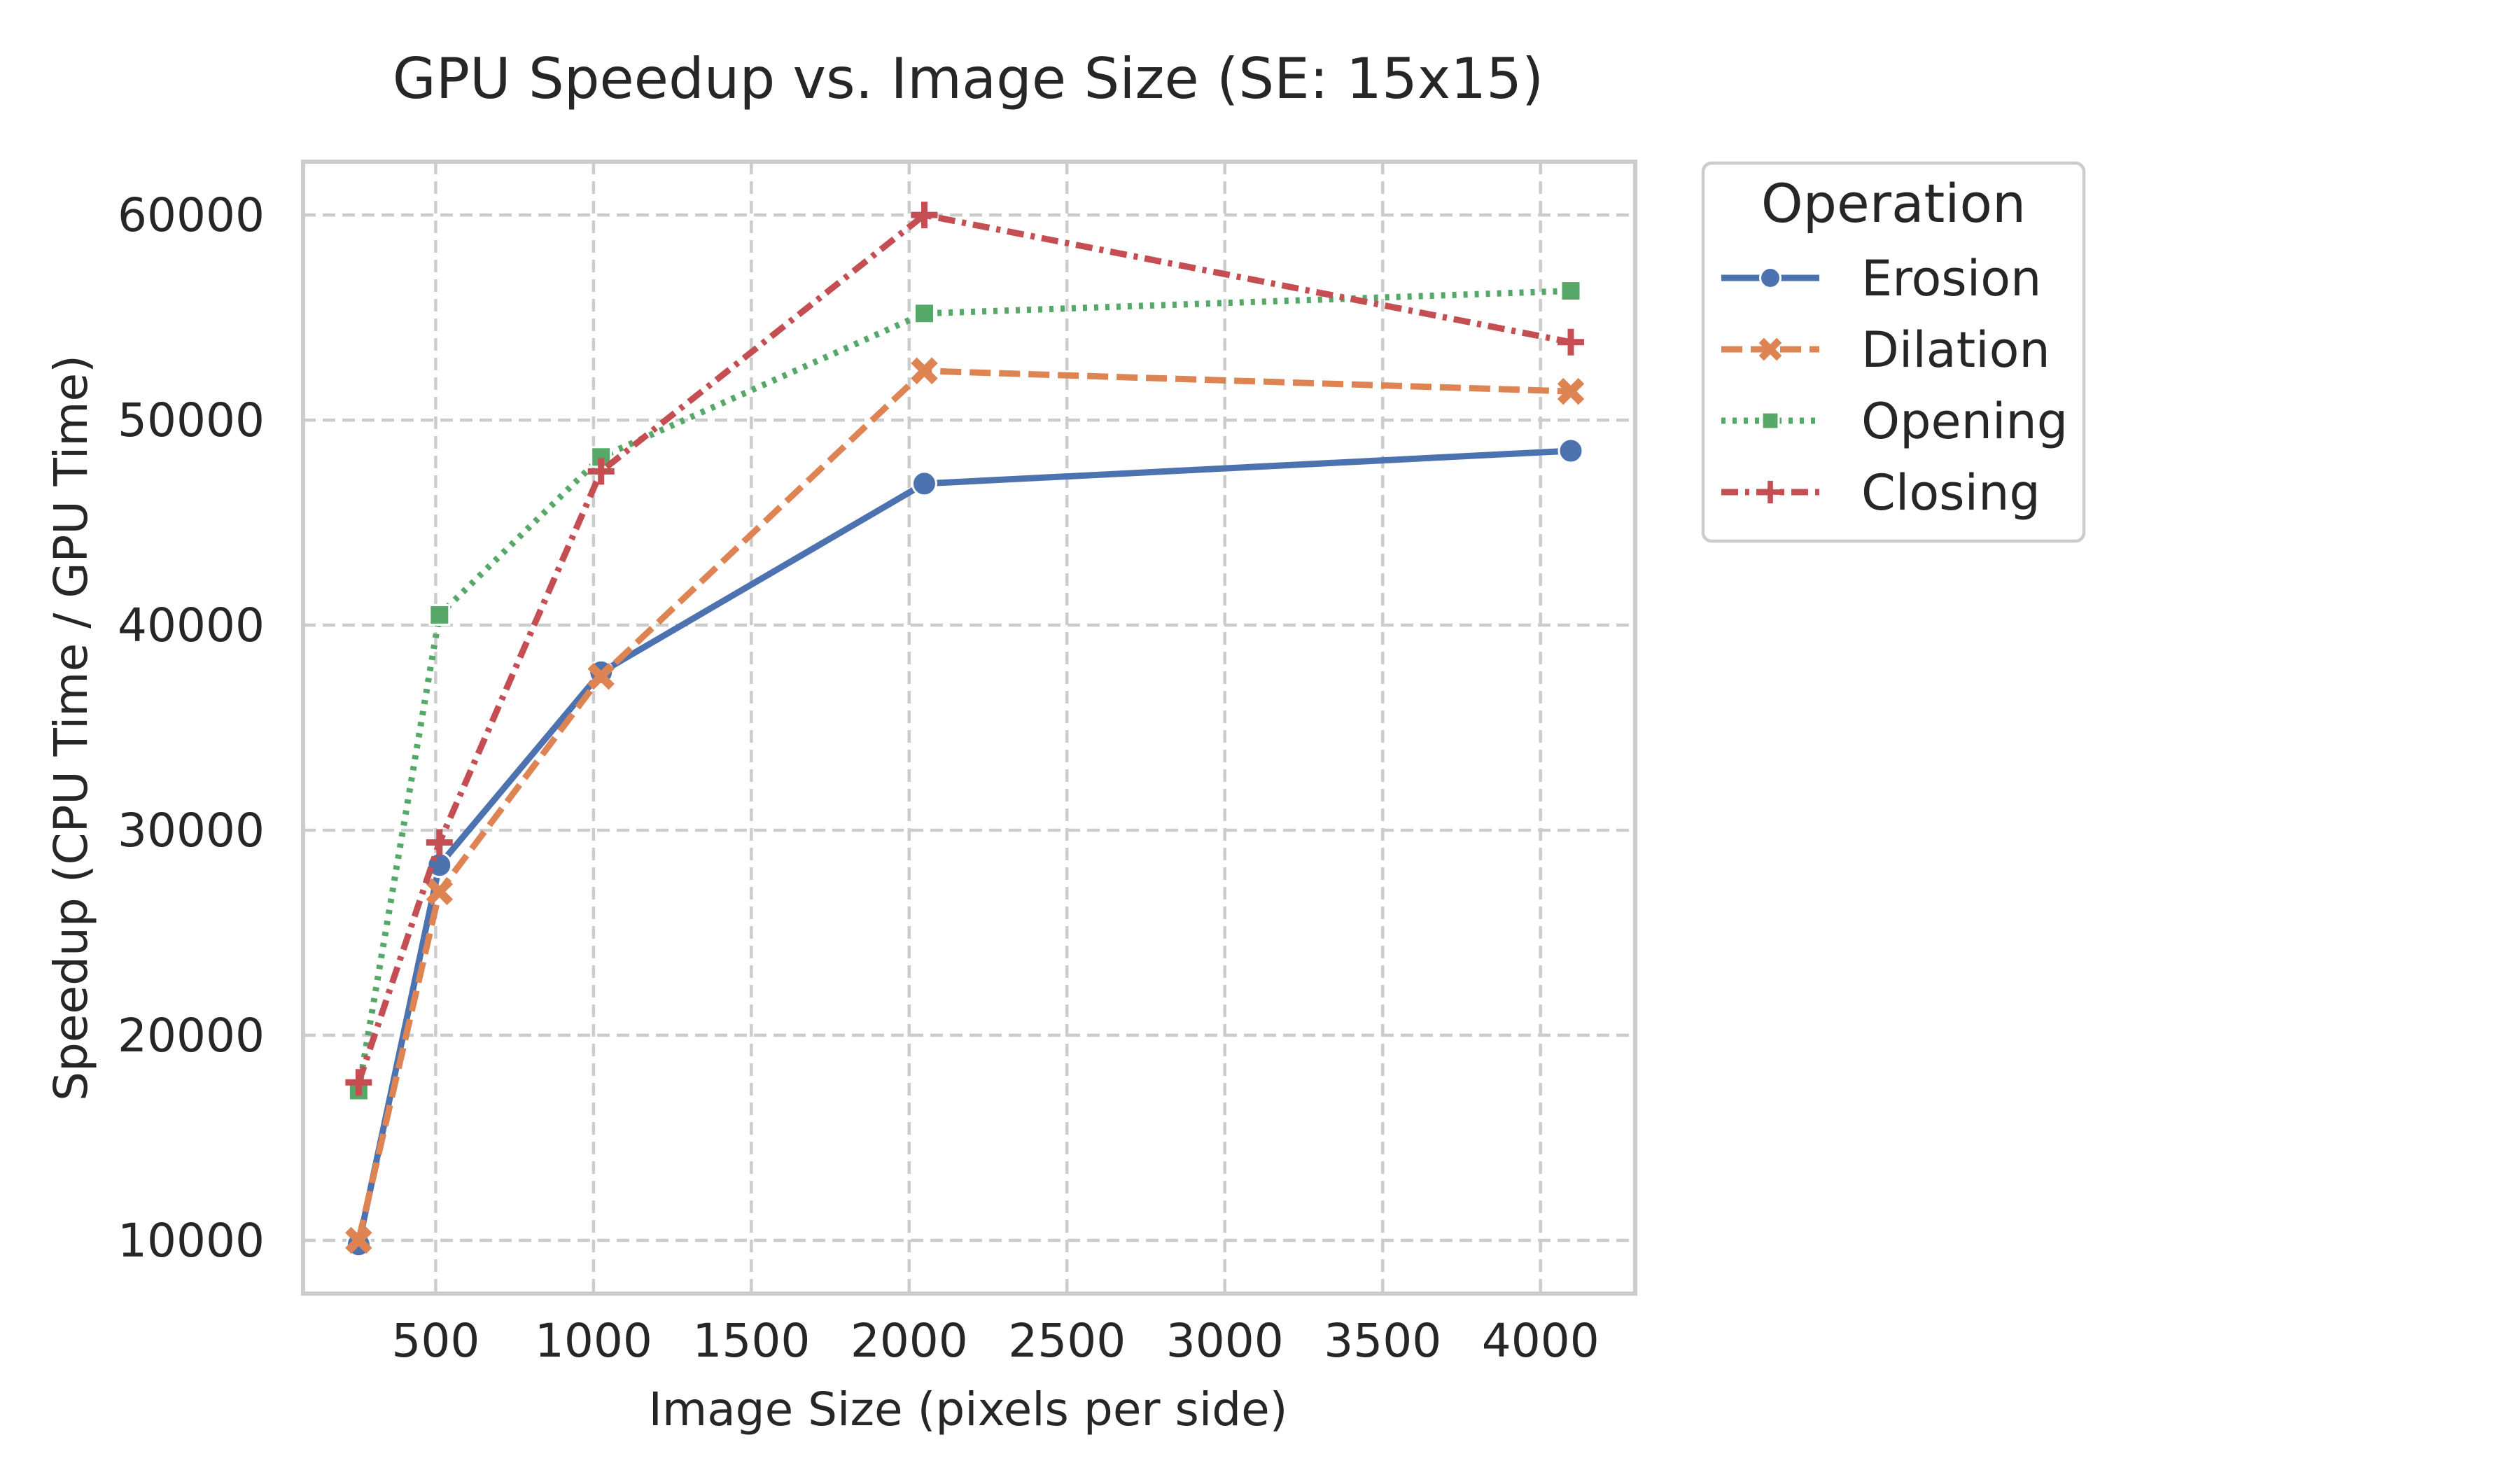  Describe the element at coordinates (1382, 1341) in the screenshot. I see `x-tick-label: 3500` at that location.